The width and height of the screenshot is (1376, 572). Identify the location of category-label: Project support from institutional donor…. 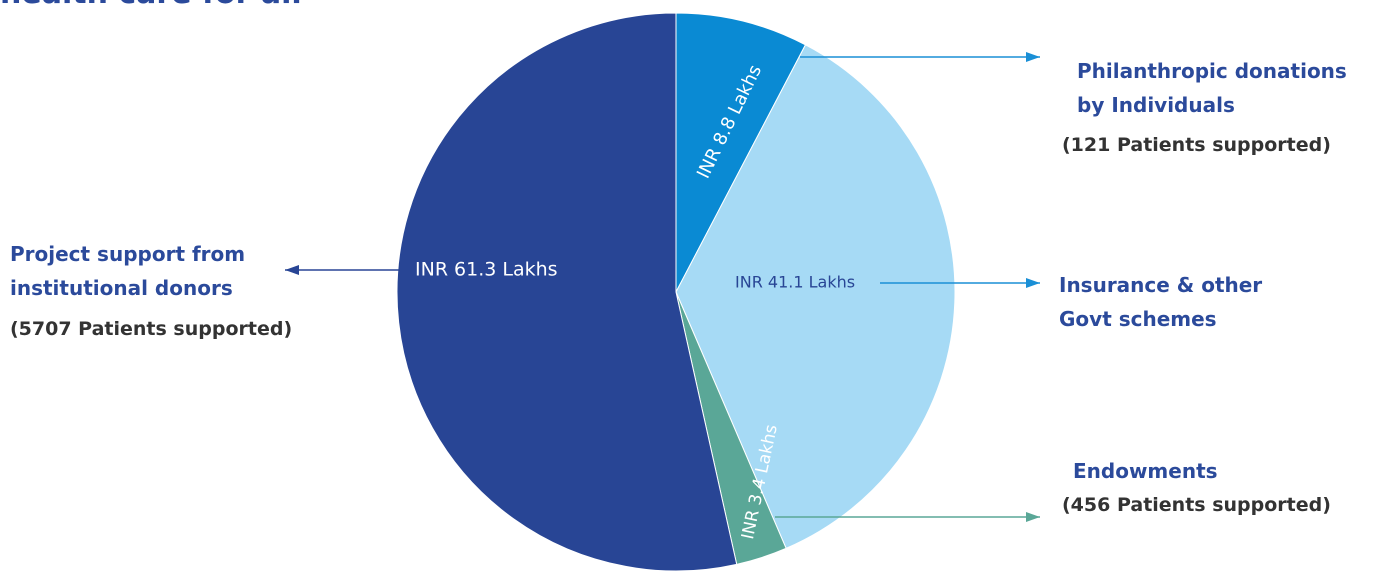
(128, 271).